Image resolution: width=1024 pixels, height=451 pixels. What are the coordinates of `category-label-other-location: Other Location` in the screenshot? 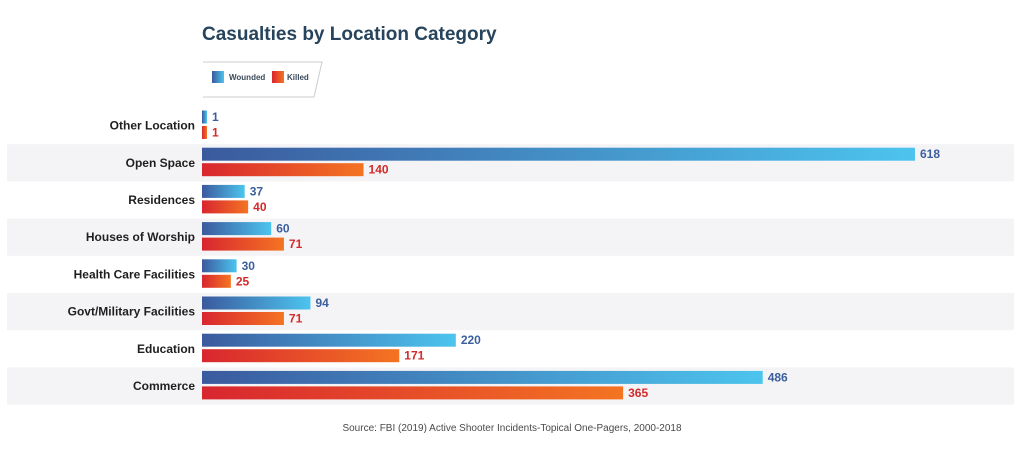 It's located at (152, 126).